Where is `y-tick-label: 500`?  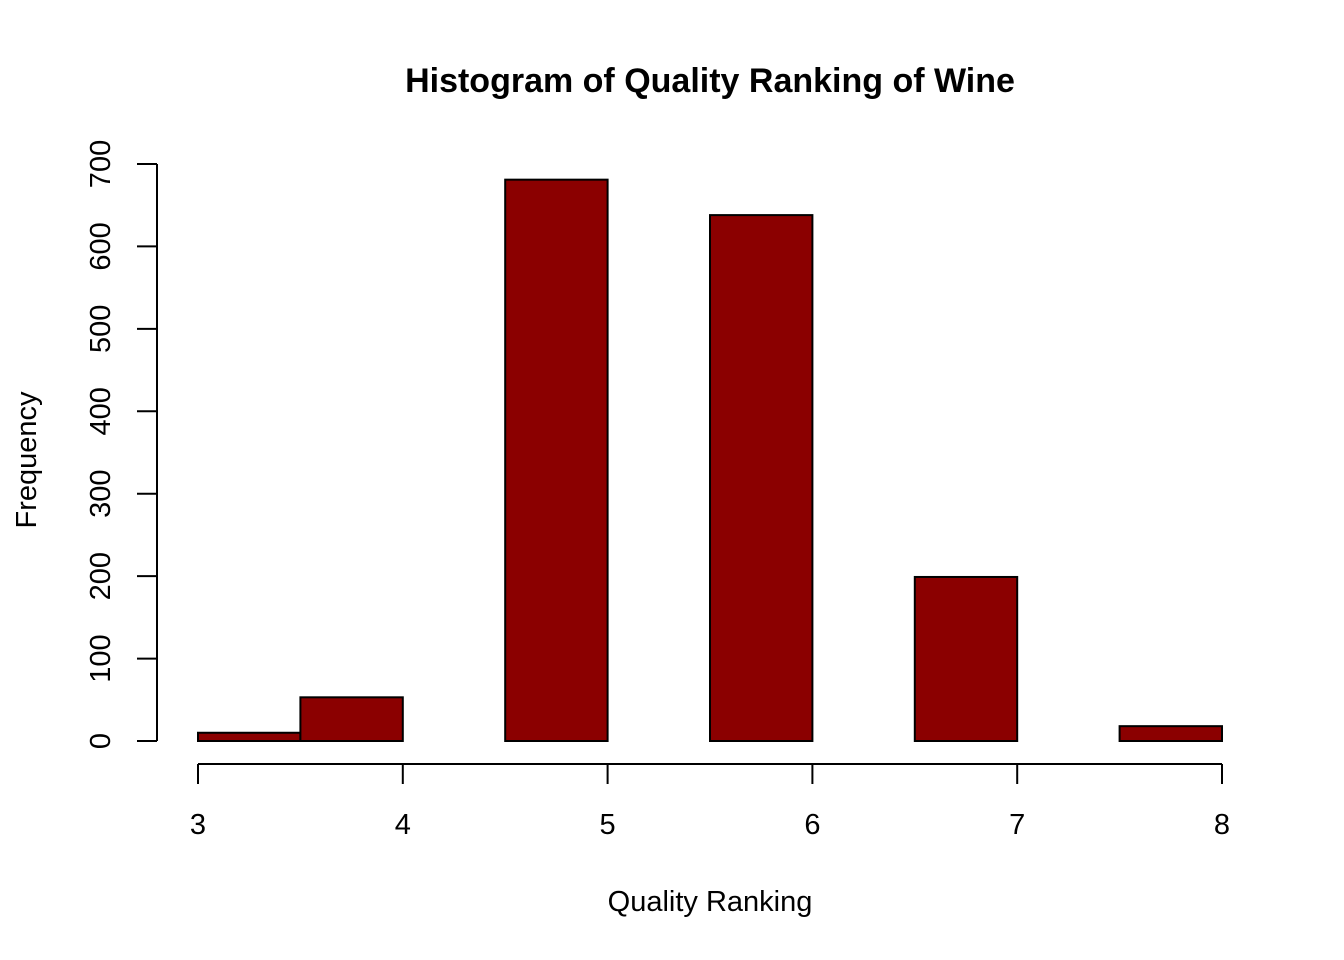
y-tick-label: 500 is located at coordinates (101, 329).